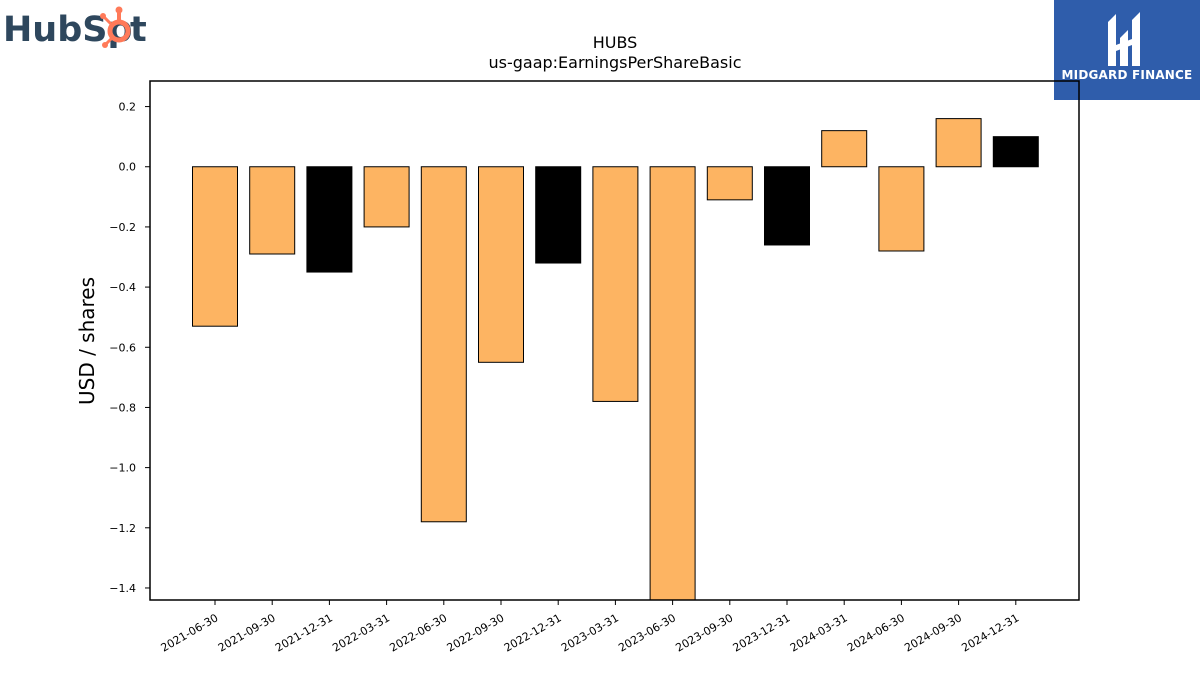  What do you see at coordinates (361, 632) in the screenshot?
I see `x-tick-label: 2022-03-31` at bounding box center [361, 632].